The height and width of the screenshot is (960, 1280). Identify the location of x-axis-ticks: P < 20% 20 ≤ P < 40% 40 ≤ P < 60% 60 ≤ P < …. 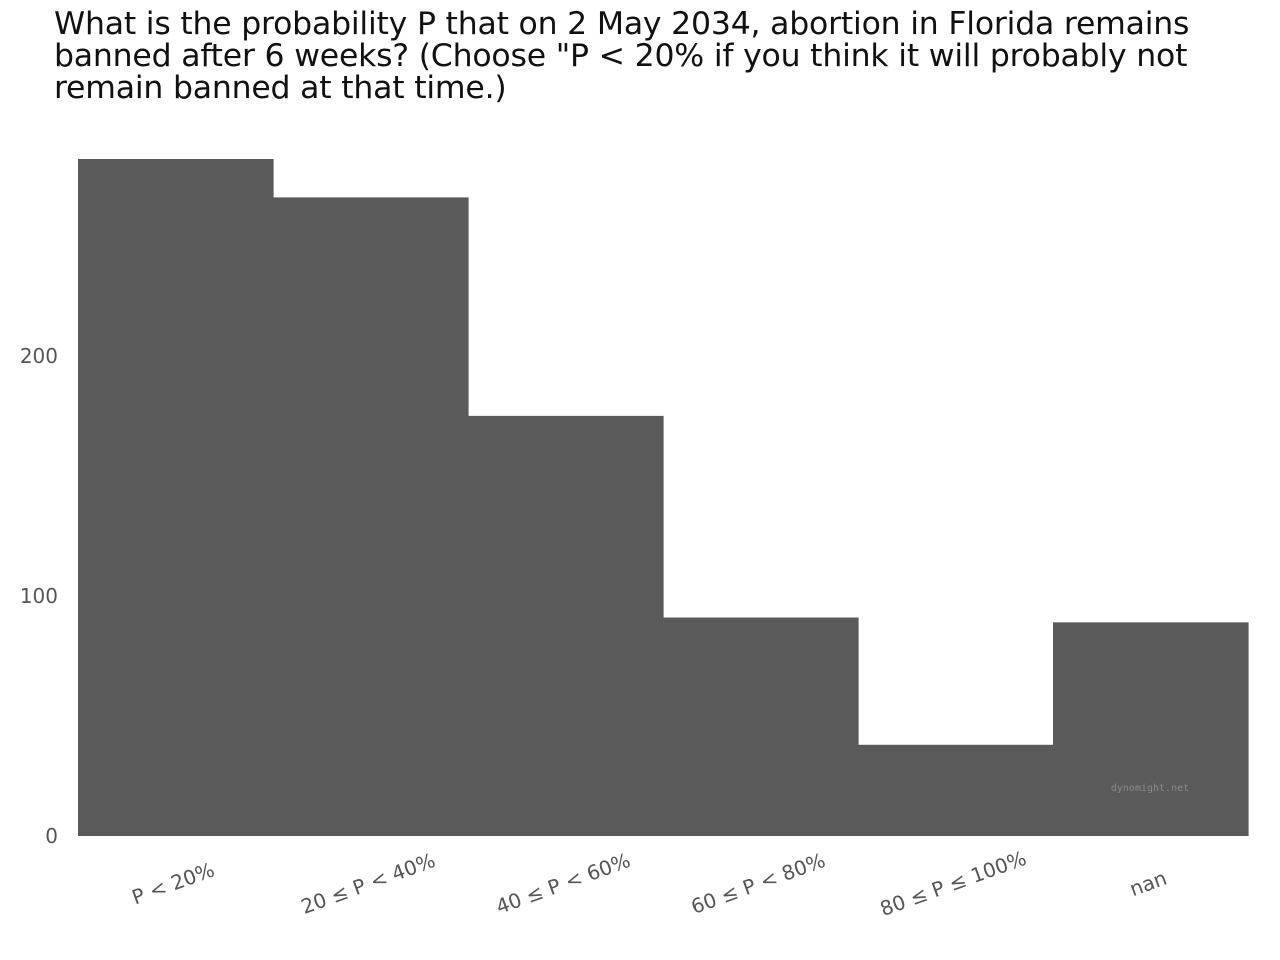
(649, 883).